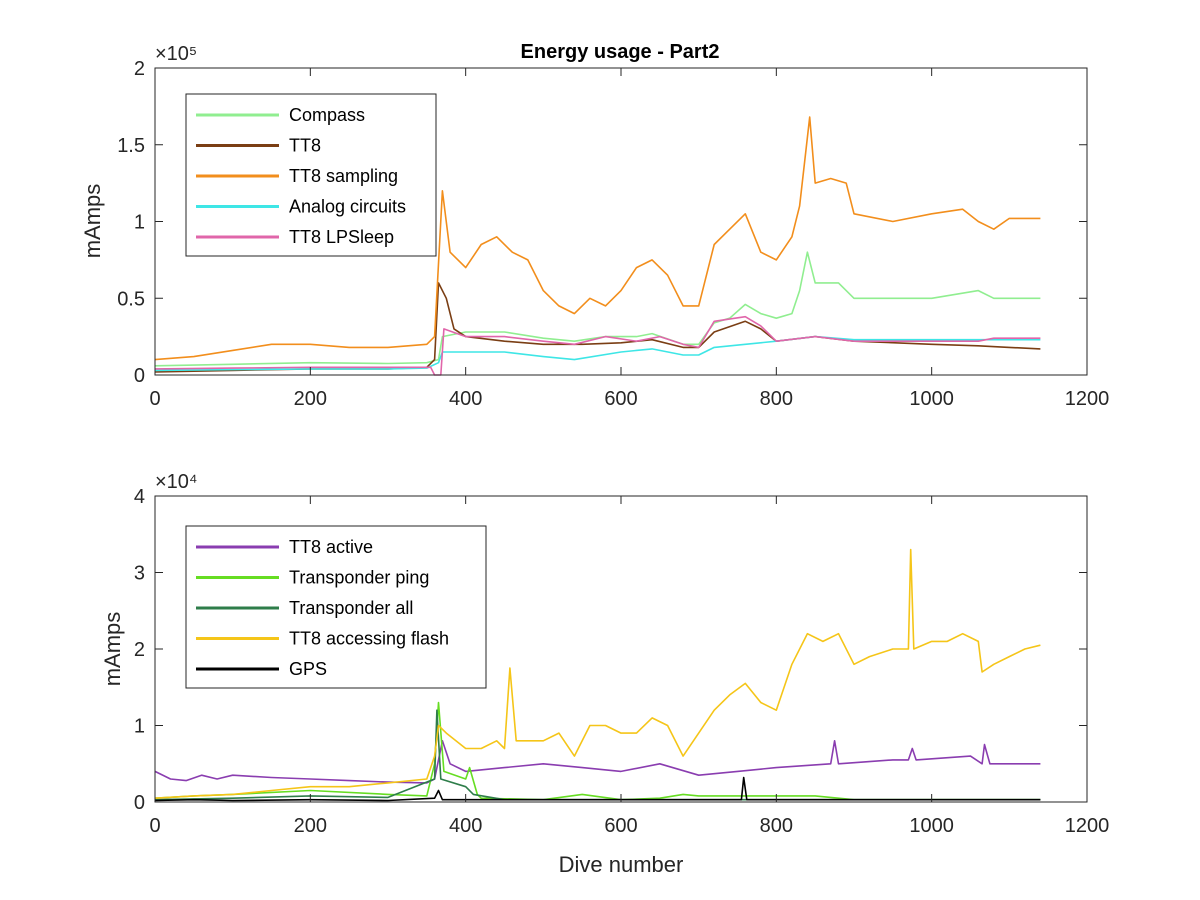 This screenshot has height=900, width=1200. Describe the element at coordinates (341, 237) in the screenshot. I see `legend-label: TT8 LPSleep` at that location.